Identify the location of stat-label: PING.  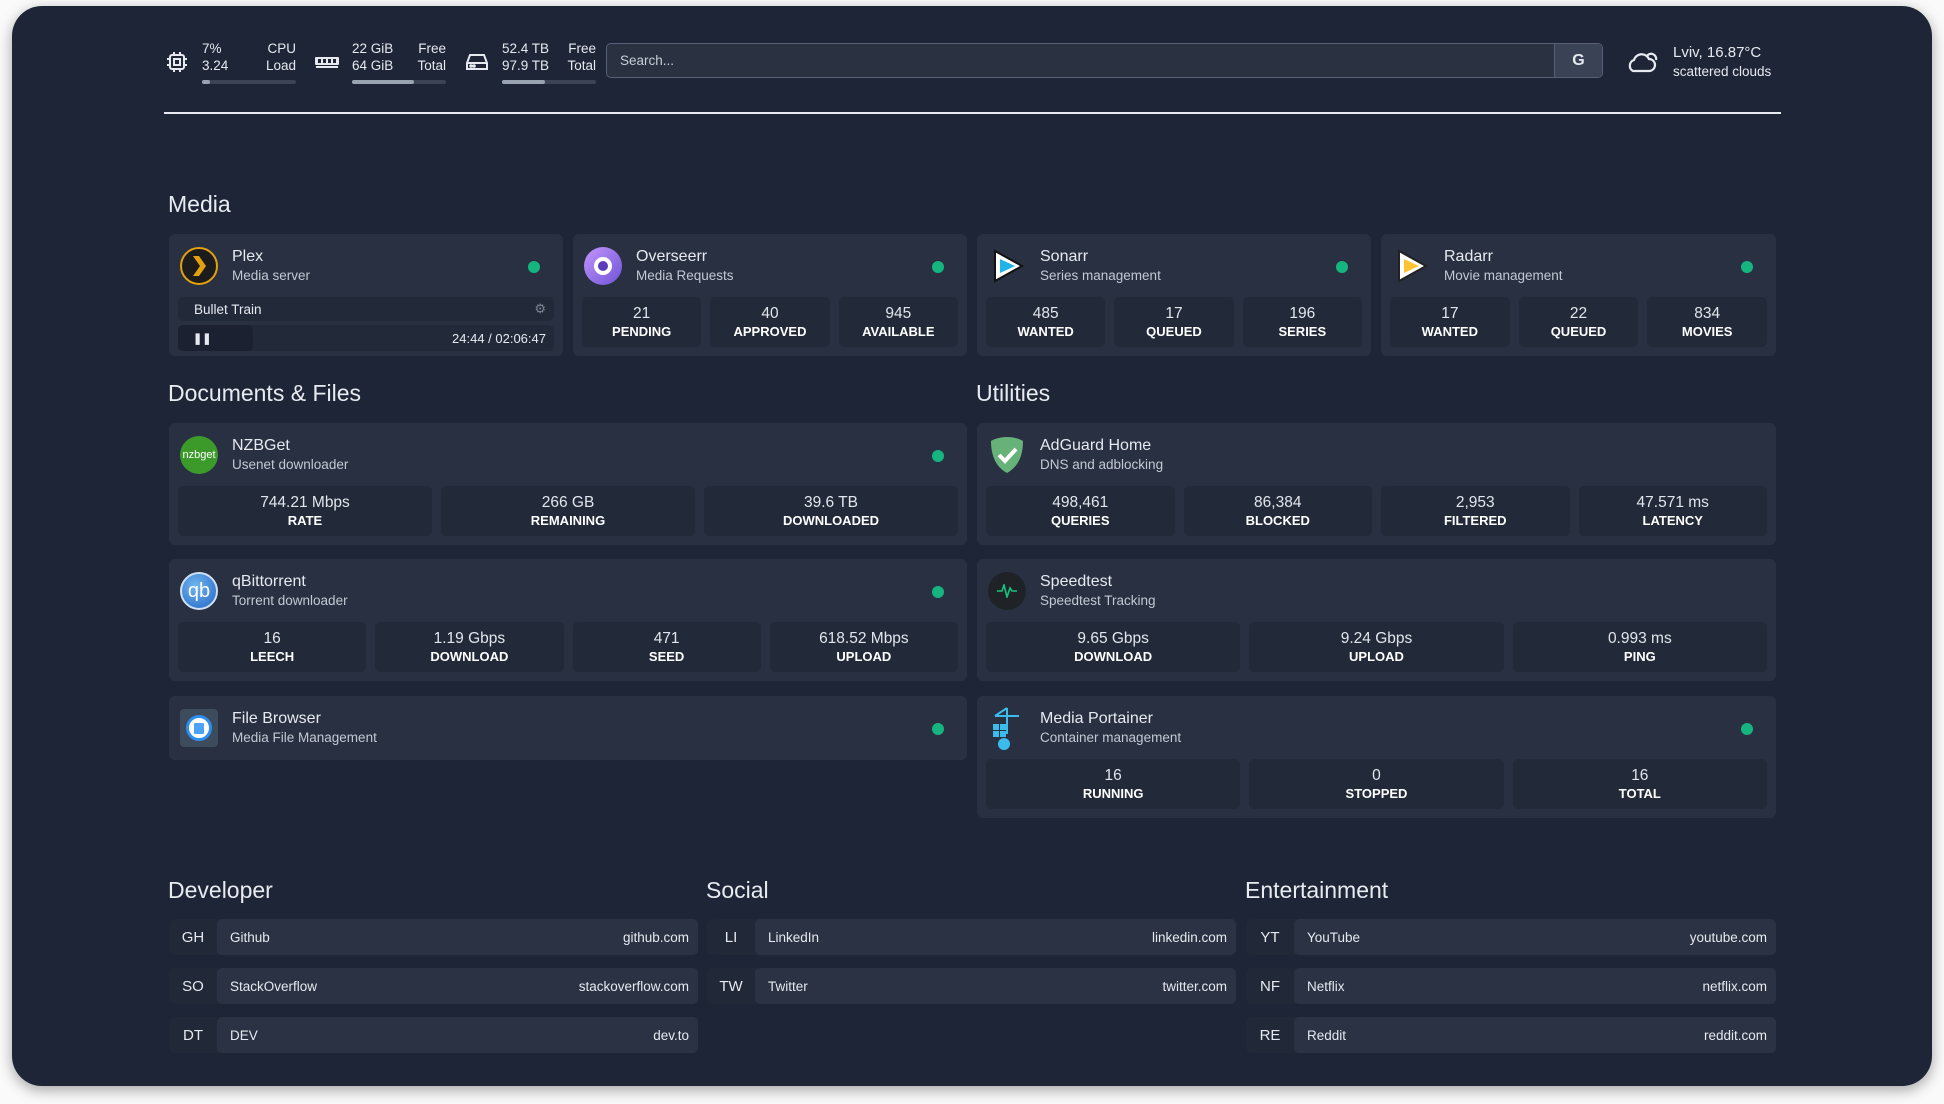
(1639, 656).